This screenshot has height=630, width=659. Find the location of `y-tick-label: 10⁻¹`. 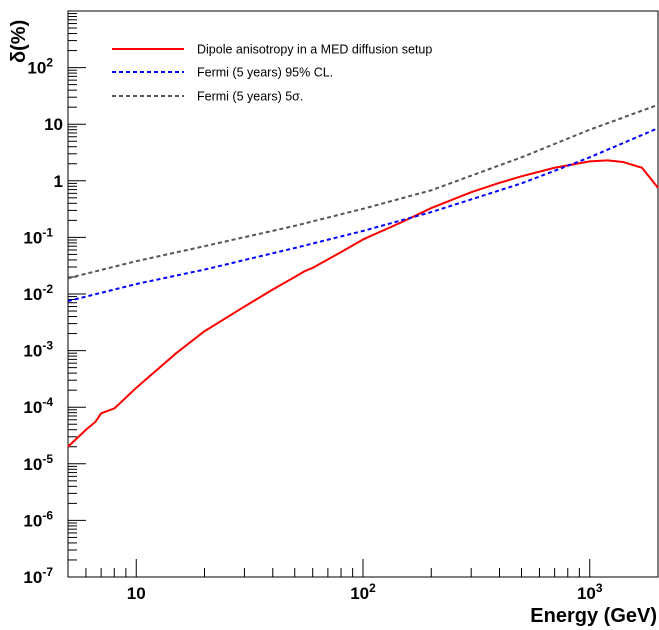

y-tick-label: 10⁻¹ is located at coordinates (38, 236).